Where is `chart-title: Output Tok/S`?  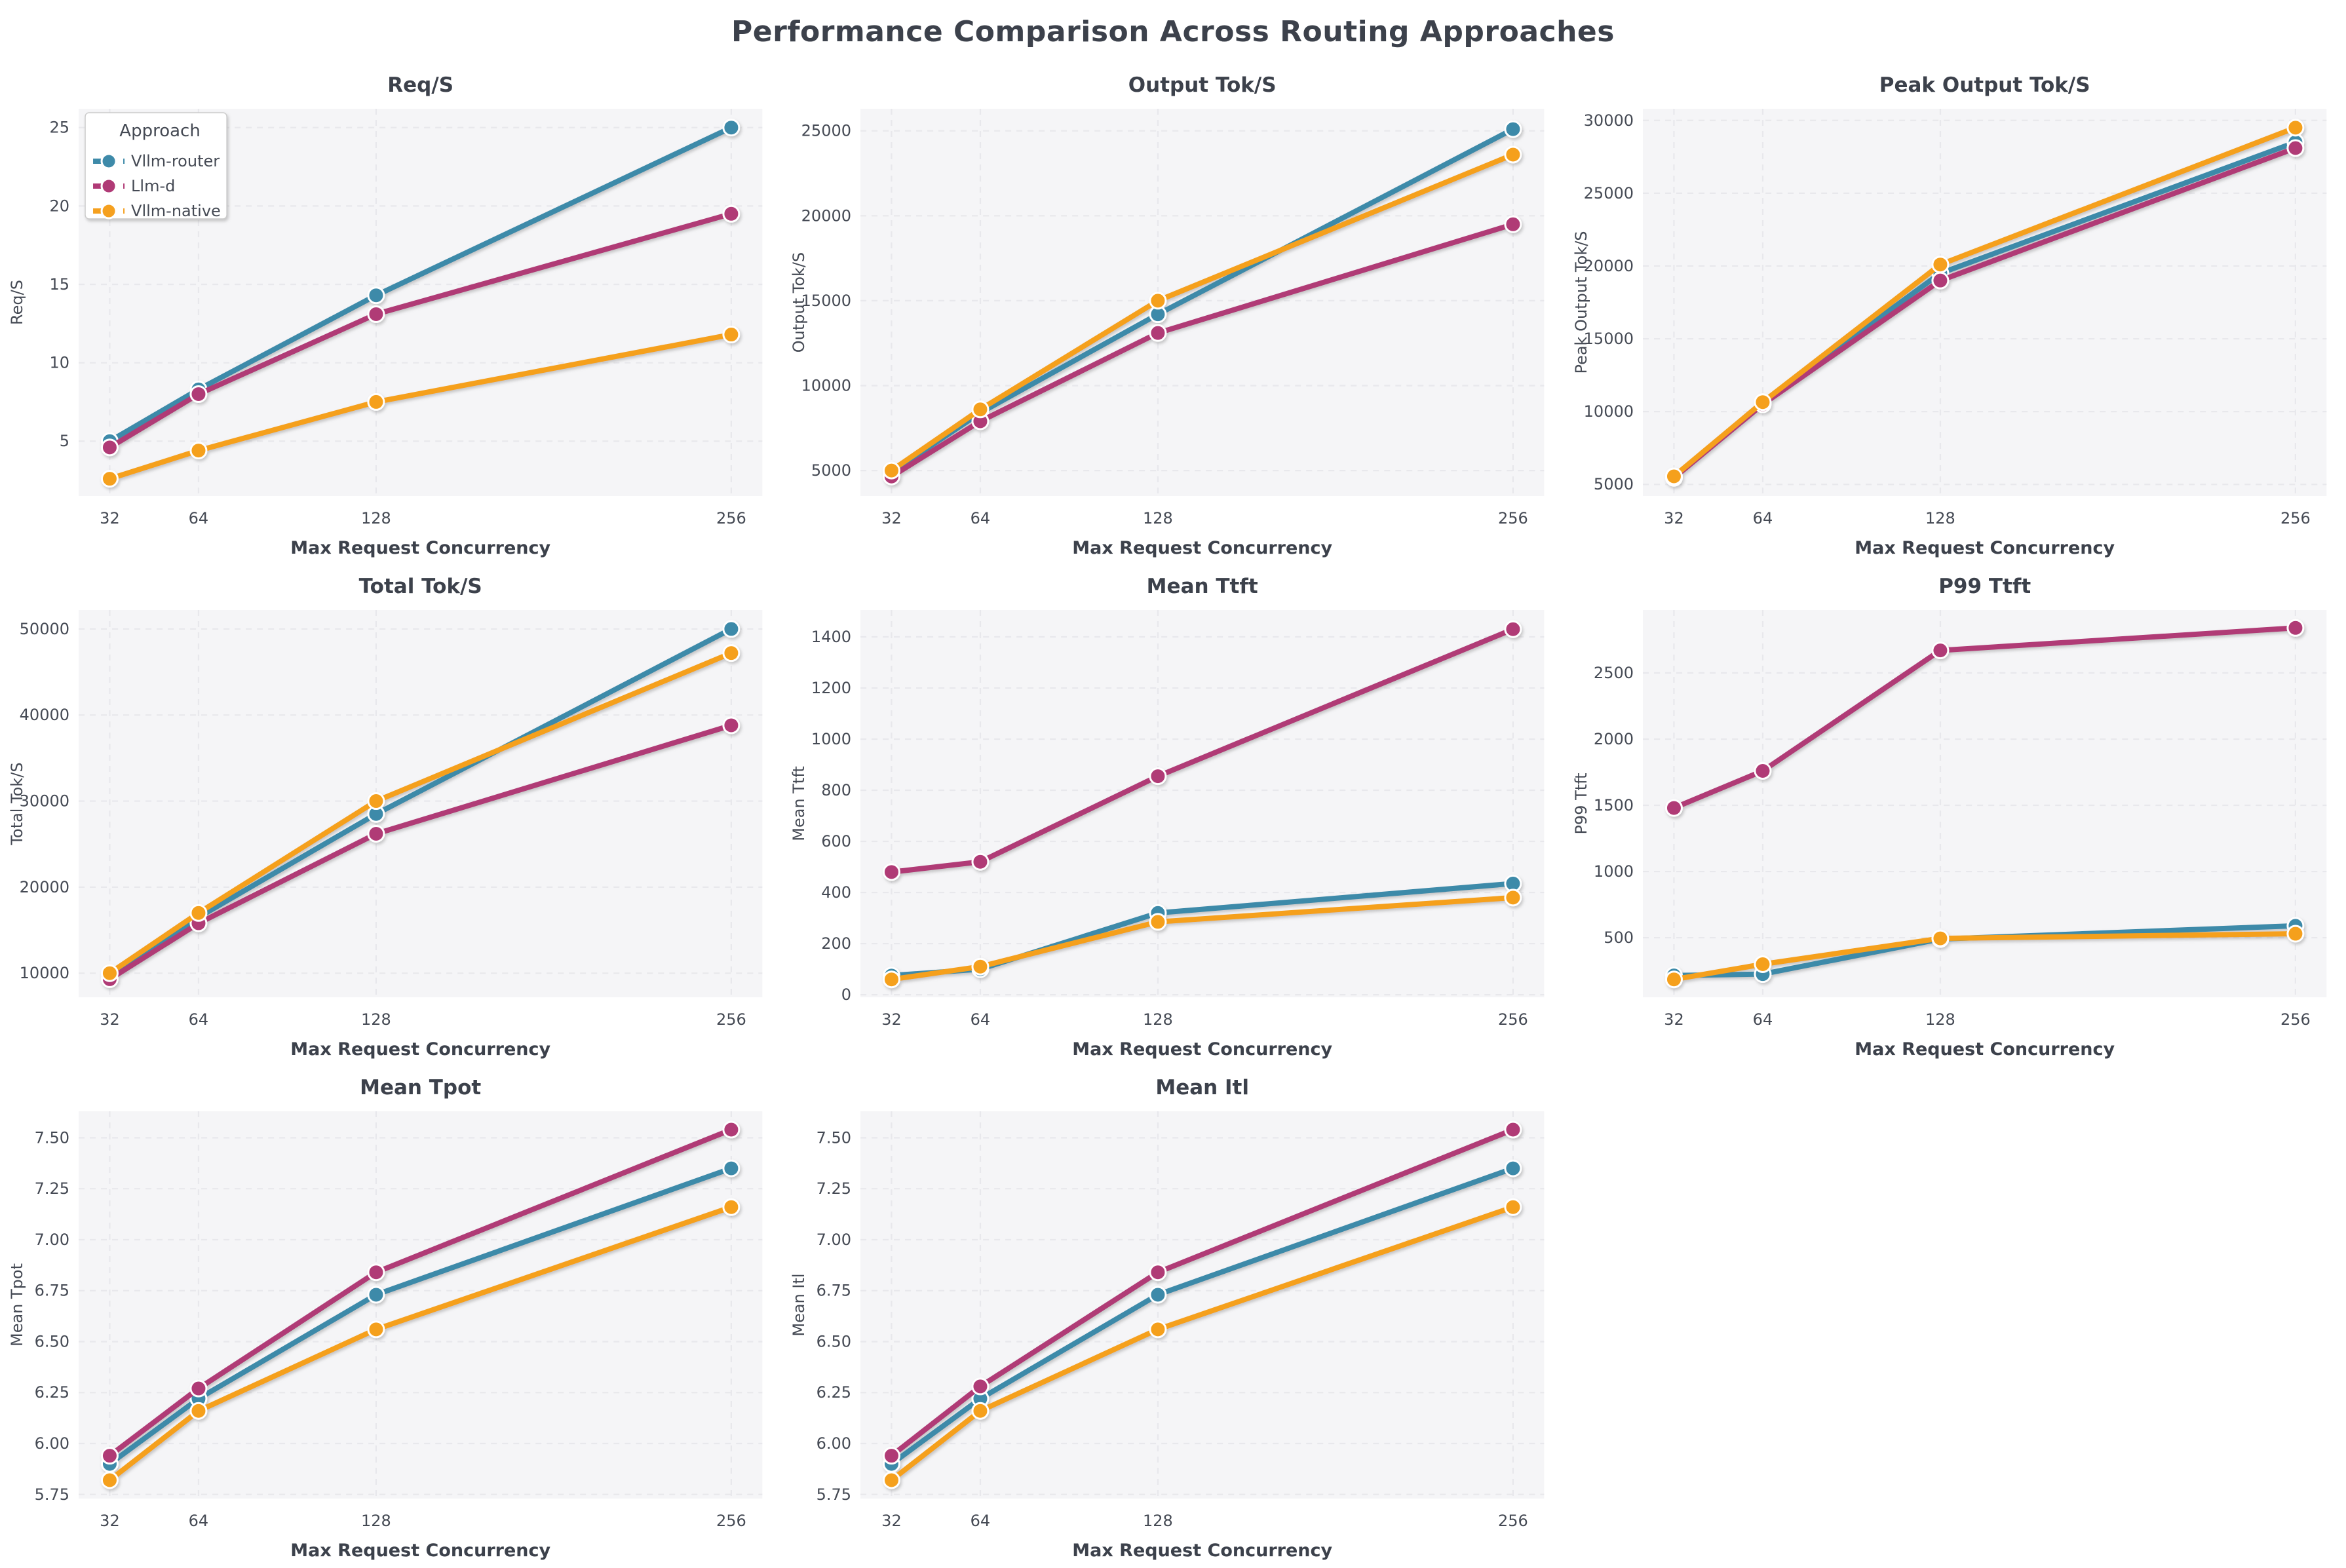 chart-title: Output Tok/S is located at coordinates (1202, 85).